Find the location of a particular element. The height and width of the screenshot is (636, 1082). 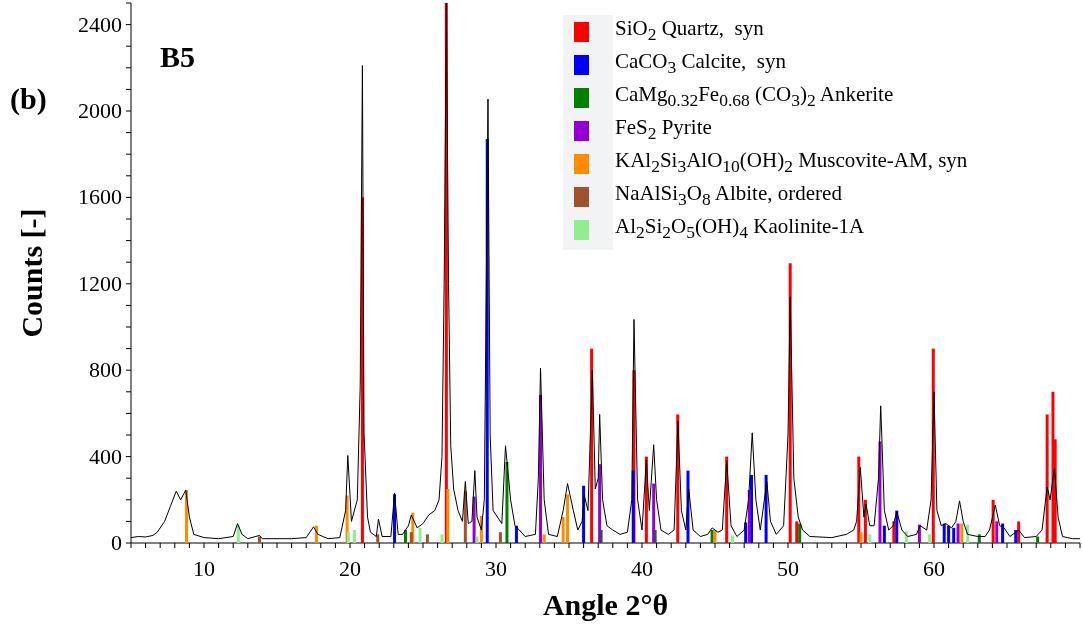

x-tick-label: 40 is located at coordinates (642, 568).